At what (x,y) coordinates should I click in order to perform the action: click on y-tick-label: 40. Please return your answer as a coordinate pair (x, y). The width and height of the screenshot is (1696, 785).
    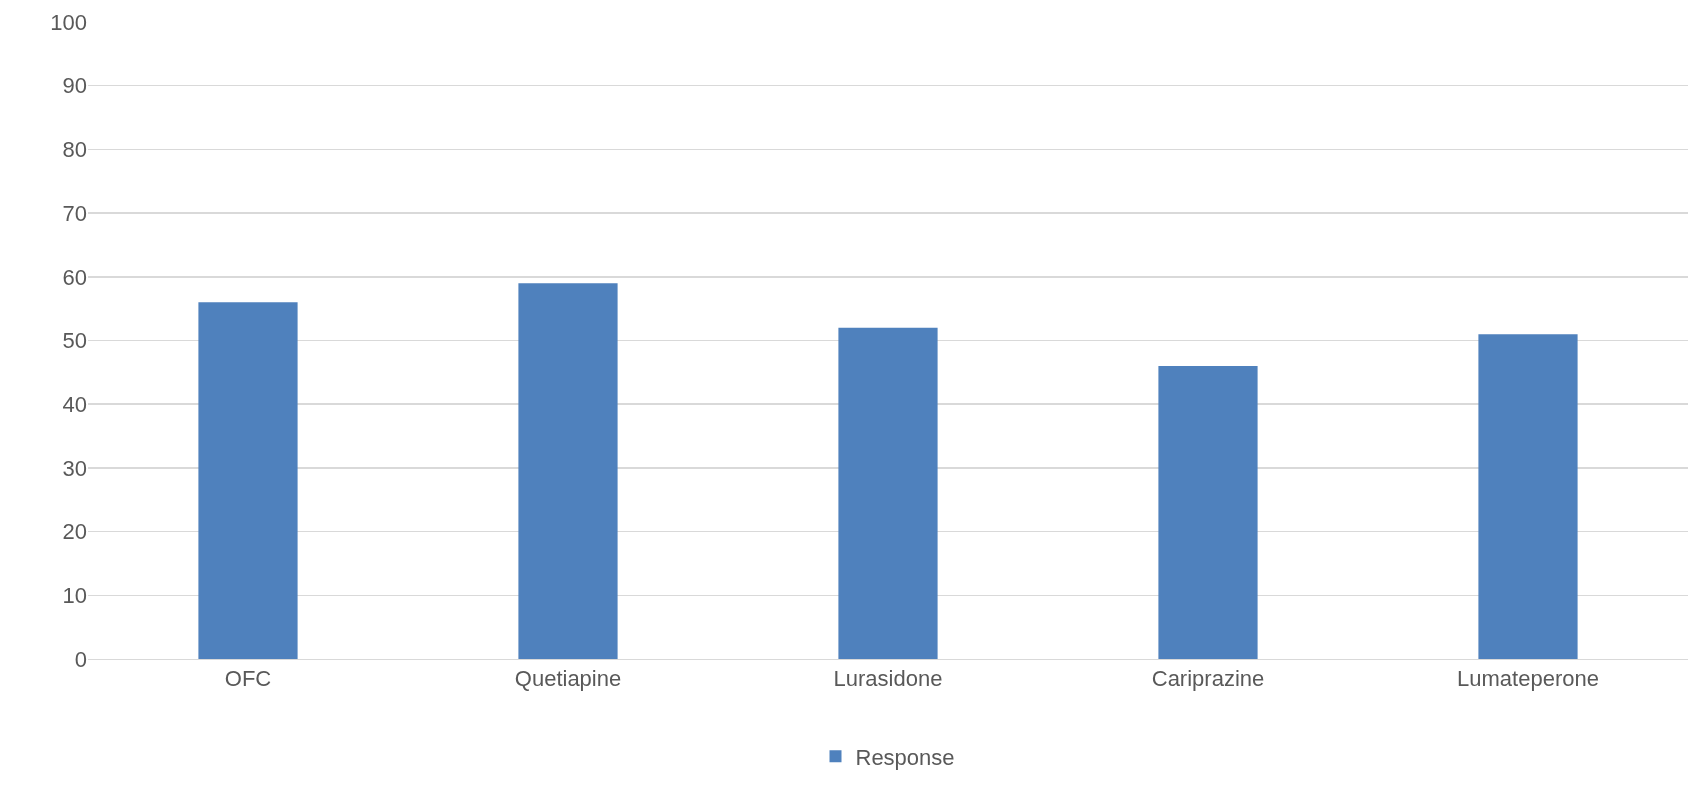
    Looking at the image, I should click on (74, 404).